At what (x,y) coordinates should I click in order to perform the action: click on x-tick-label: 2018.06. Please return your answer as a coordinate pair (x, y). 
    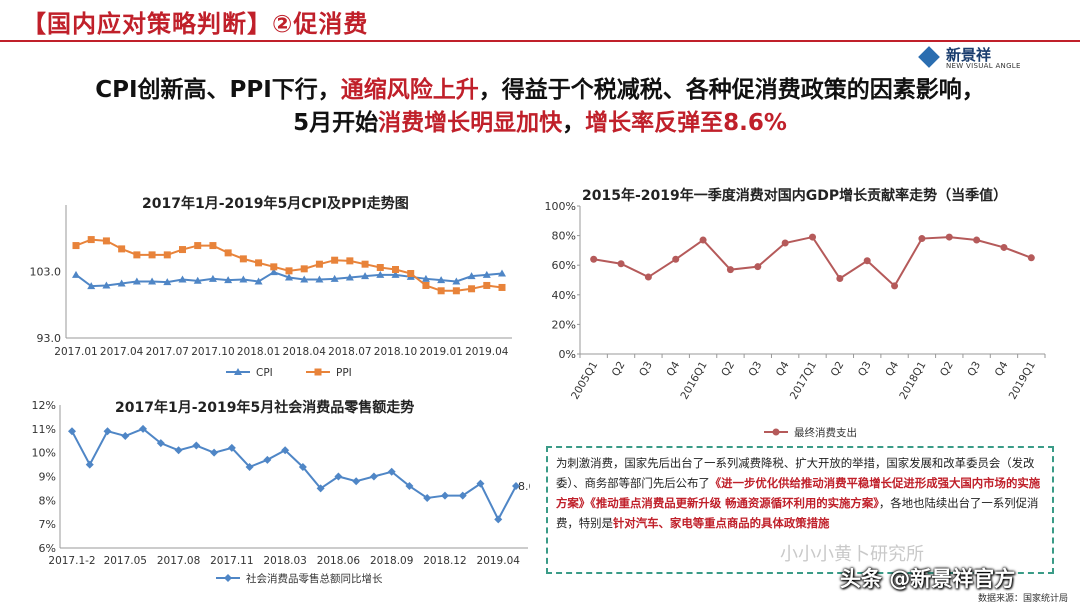
    Looking at the image, I should click on (339, 561).